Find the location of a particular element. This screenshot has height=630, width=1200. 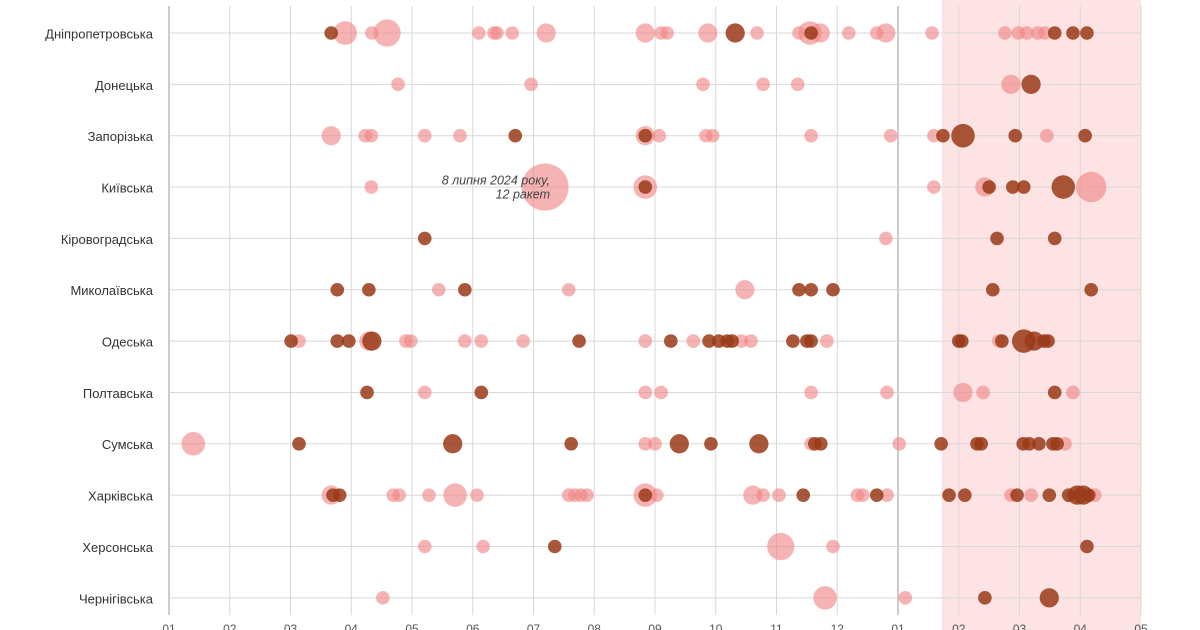

x-tick-label: 12 is located at coordinates (838, 626).